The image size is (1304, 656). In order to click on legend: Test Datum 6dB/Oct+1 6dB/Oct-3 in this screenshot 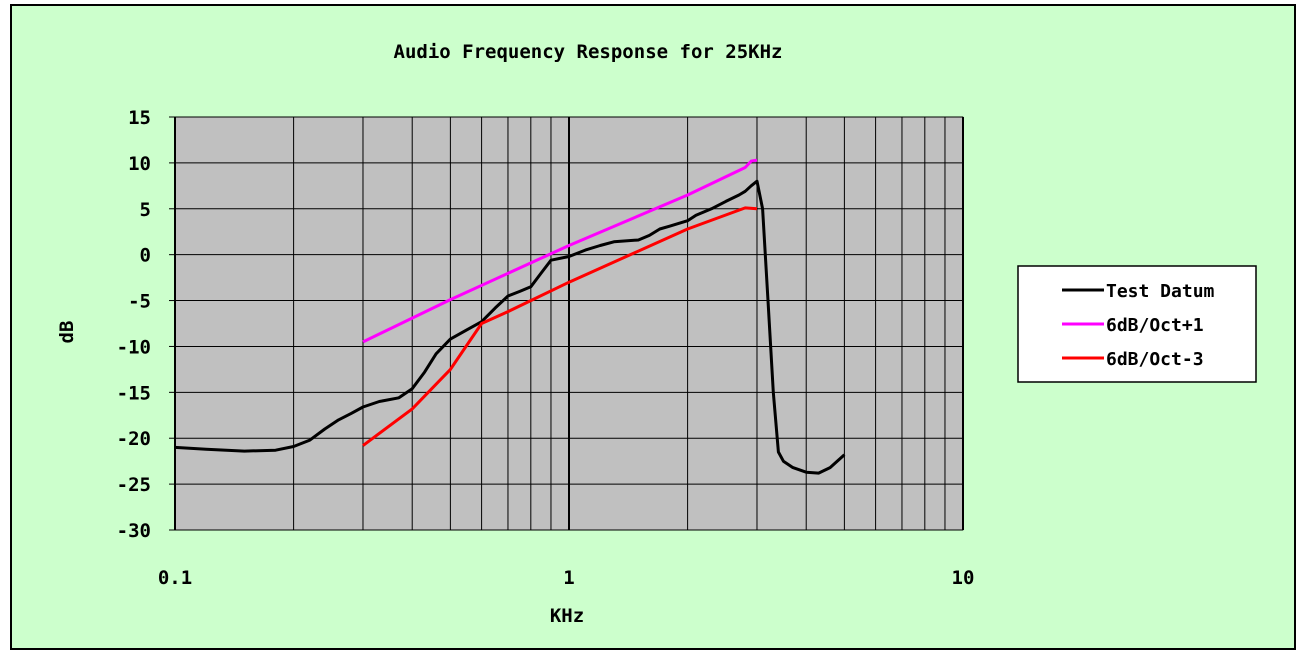, I will do `click(1137, 324)`.